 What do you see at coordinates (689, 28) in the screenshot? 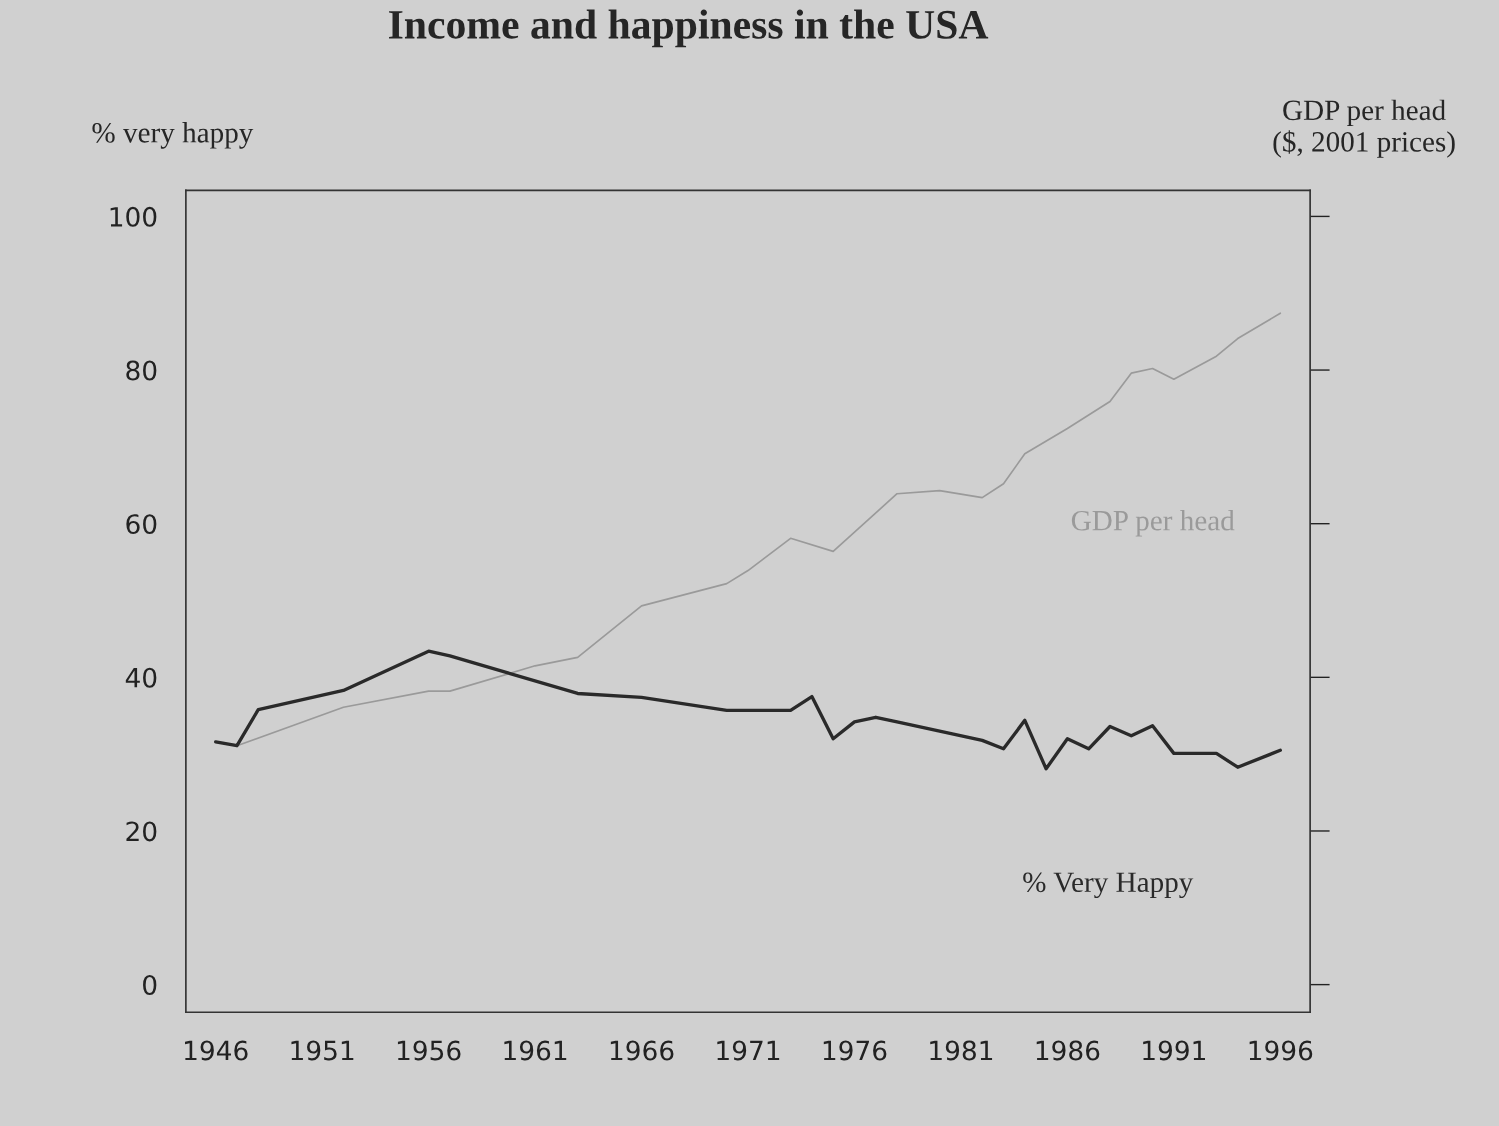
I see `chart-title: Income and happiness in the USA` at bounding box center [689, 28].